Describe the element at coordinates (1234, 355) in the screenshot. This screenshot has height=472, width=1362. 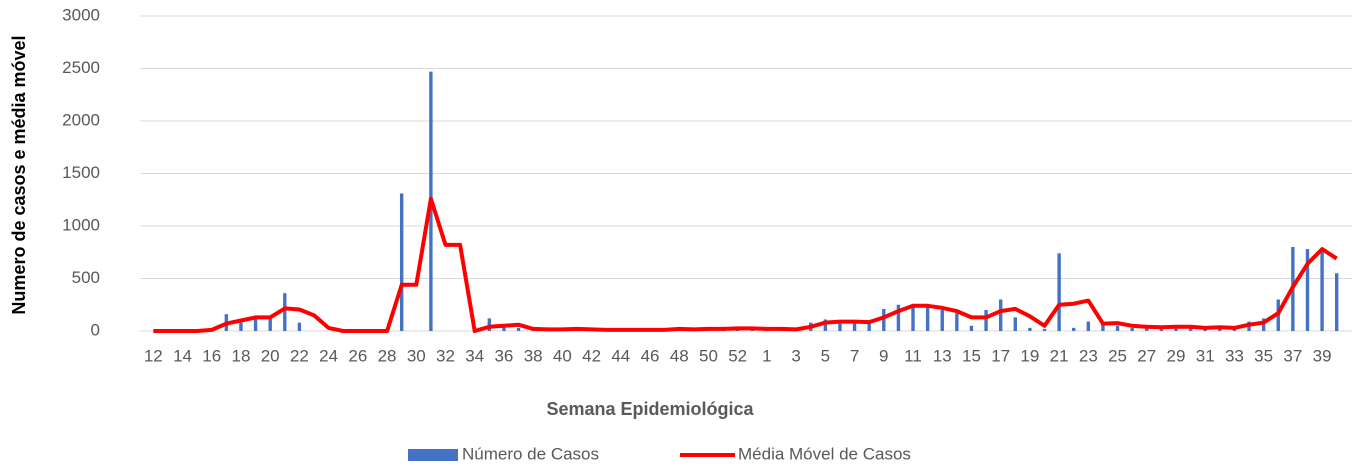
I see `x-tick-label: 33` at that location.